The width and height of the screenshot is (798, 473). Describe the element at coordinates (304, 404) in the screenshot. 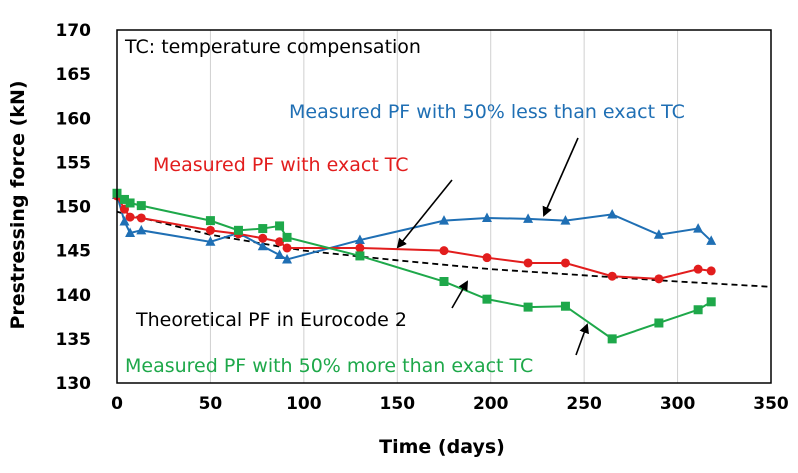

I see `x-tick-label: 100` at that location.